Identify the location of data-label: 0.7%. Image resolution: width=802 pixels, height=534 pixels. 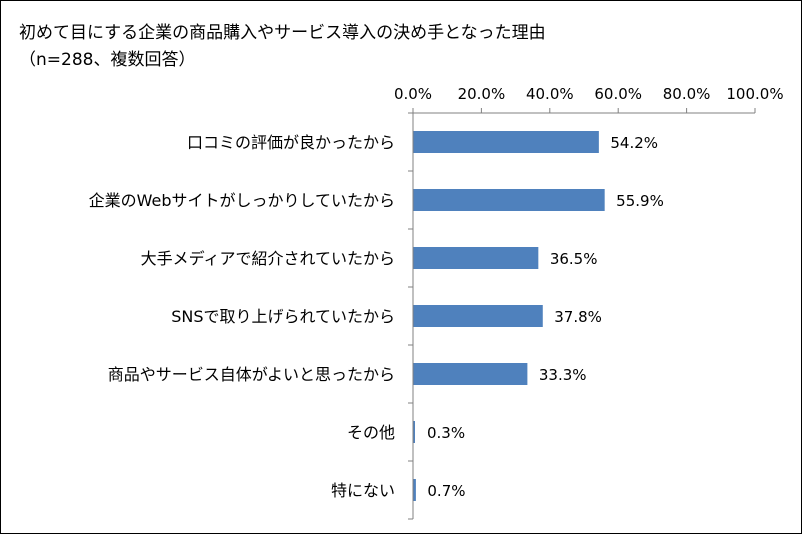
(446, 491).